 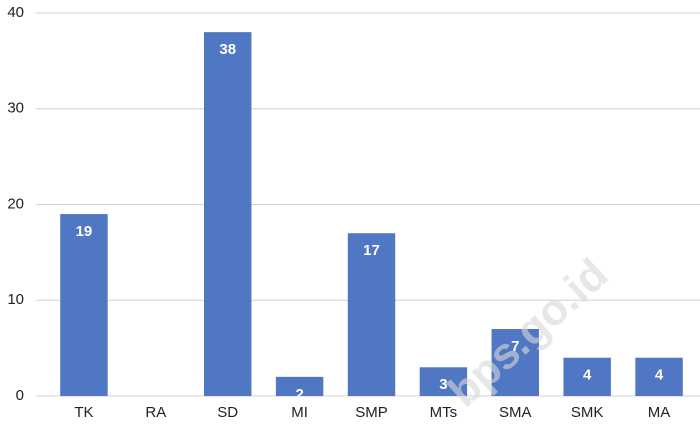 I want to click on data-label: 2, so click(x=299, y=394).